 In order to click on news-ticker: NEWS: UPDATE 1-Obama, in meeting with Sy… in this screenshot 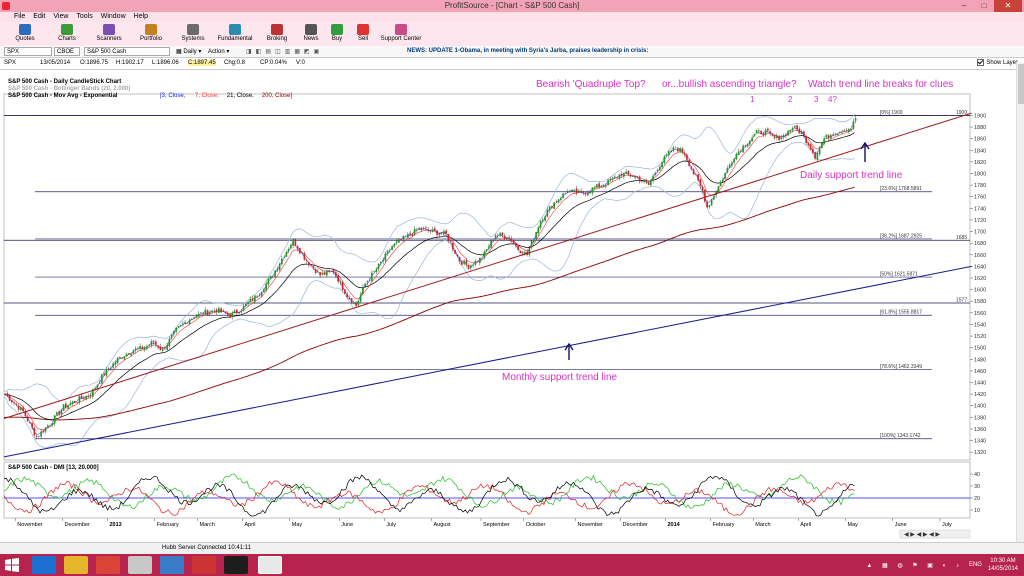, I will do `click(527, 51)`.